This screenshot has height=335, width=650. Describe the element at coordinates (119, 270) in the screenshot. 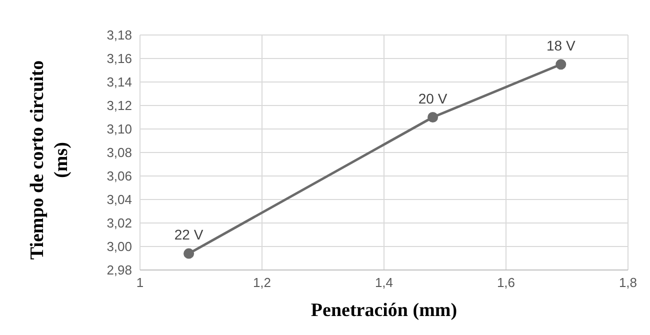

I see `y-tick-label: 2,98` at that location.